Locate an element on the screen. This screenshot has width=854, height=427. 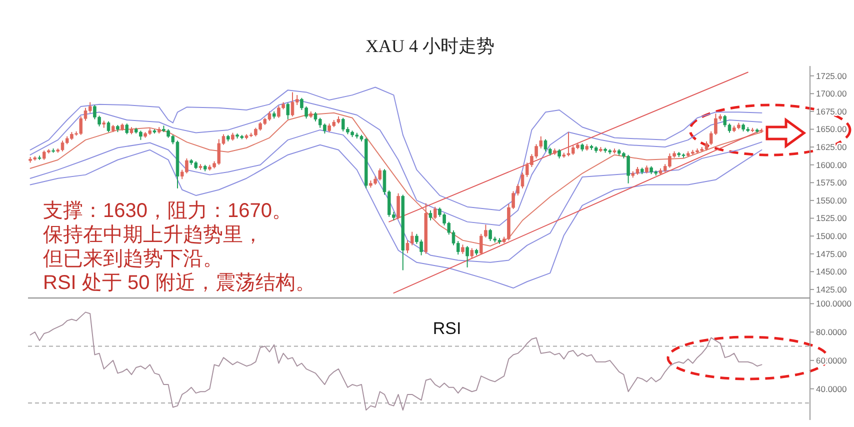
y-tick-label: 1575.00 is located at coordinates (831, 183).